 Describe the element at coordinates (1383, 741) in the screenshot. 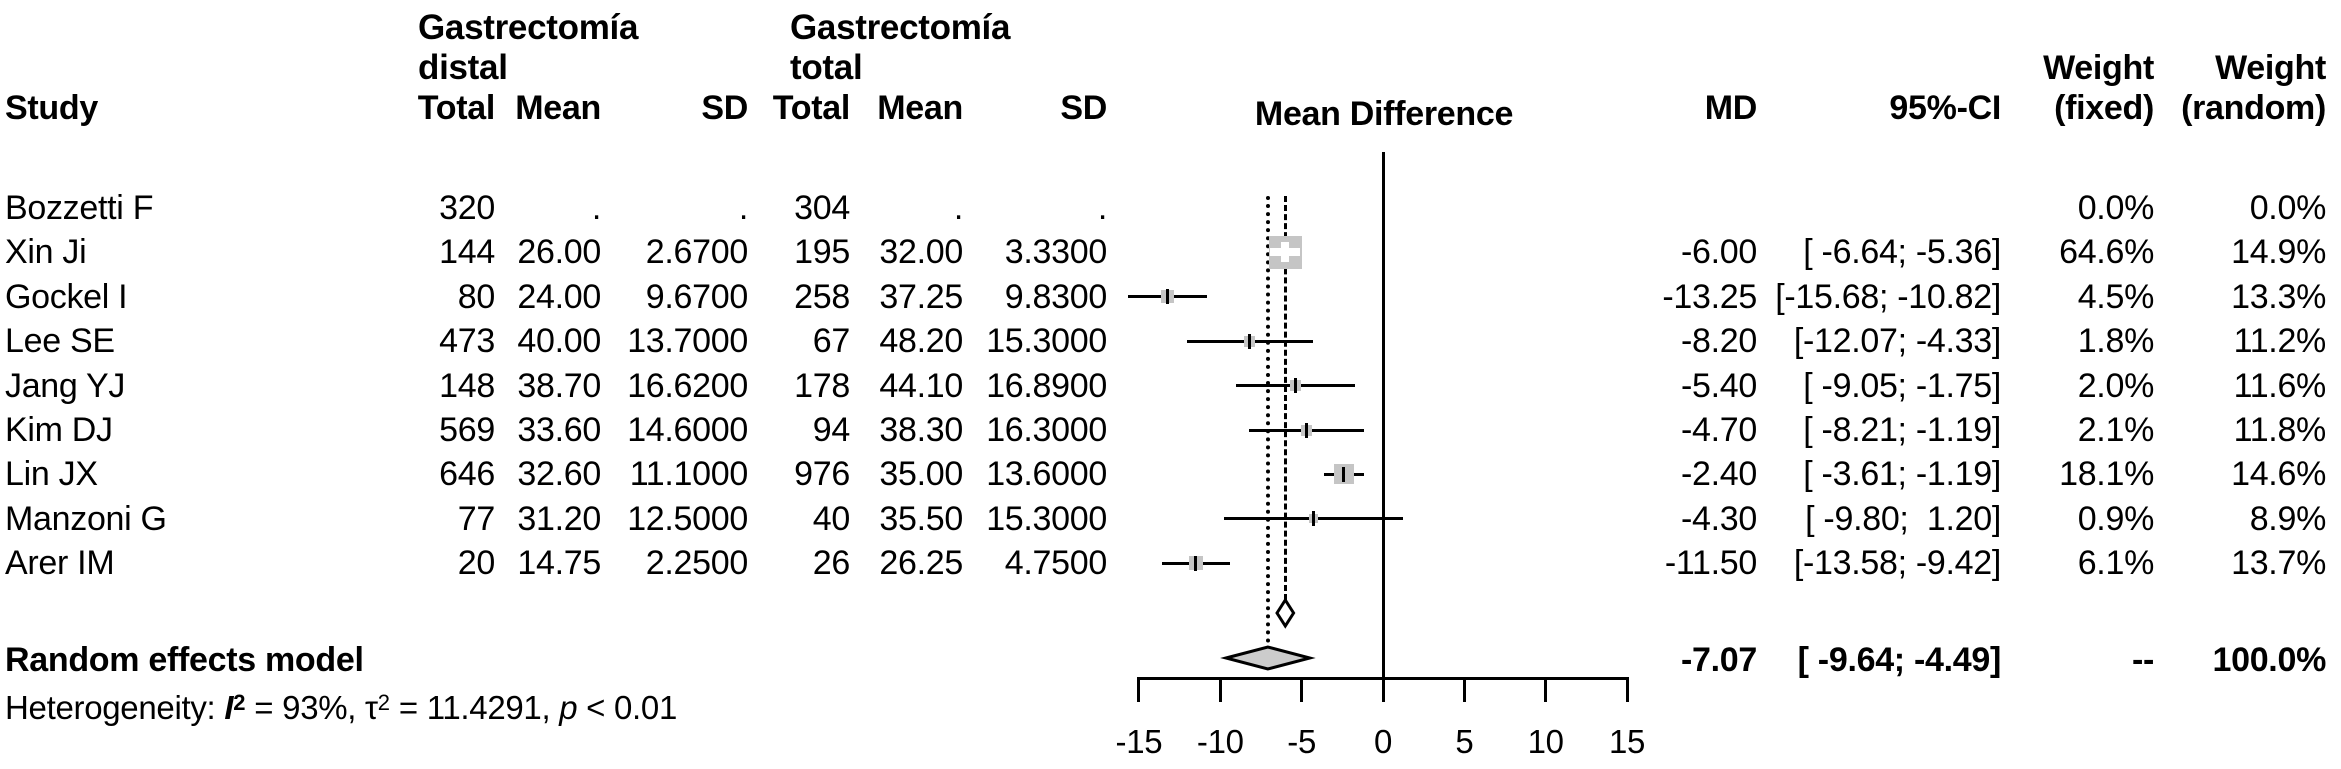

I see `x-axis-tick-label: 0` at that location.